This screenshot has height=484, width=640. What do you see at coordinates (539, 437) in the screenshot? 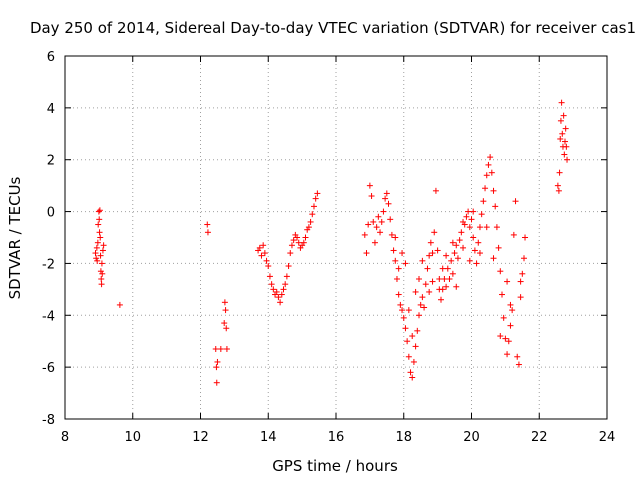
I see `x-tick-label: 22` at bounding box center [539, 437].